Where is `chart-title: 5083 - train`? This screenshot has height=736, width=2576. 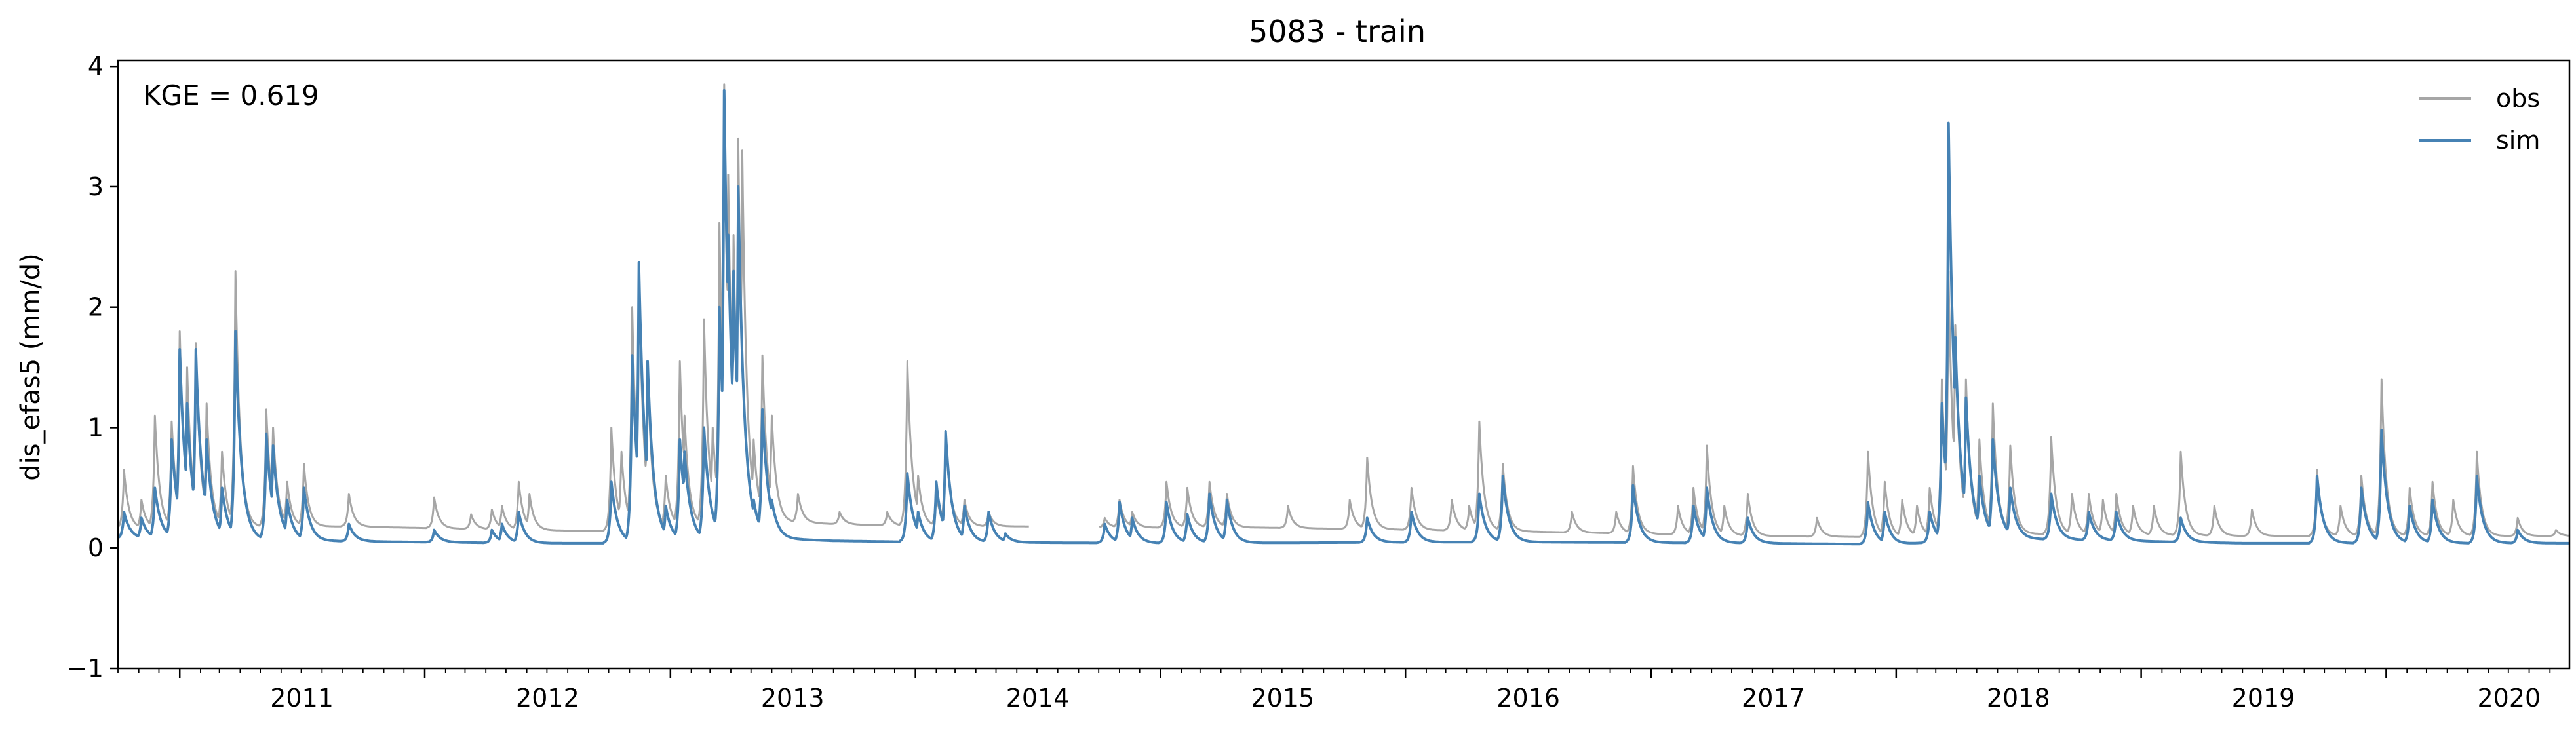 chart-title: 5083 - train is located at coordinates (1337, 31).